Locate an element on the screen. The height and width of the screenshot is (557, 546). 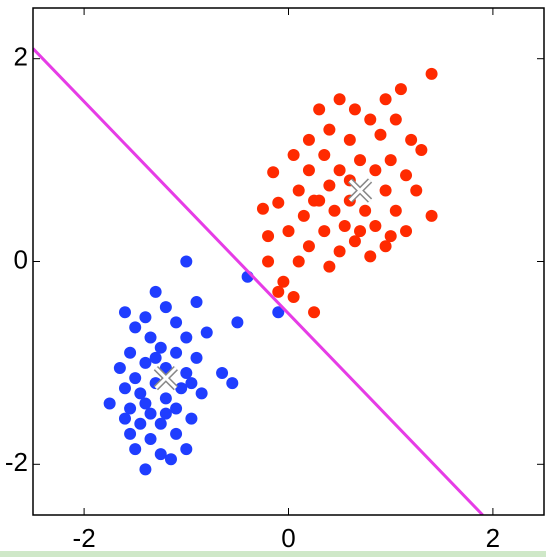
x-tick-label: 2 is located at coordinates (493, 538).